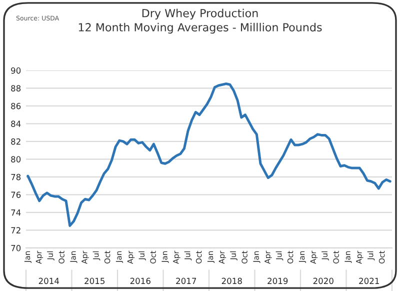 This screenshot has height=291, width=400. I want to click on y-tick-label: 78, so click(16, 177).